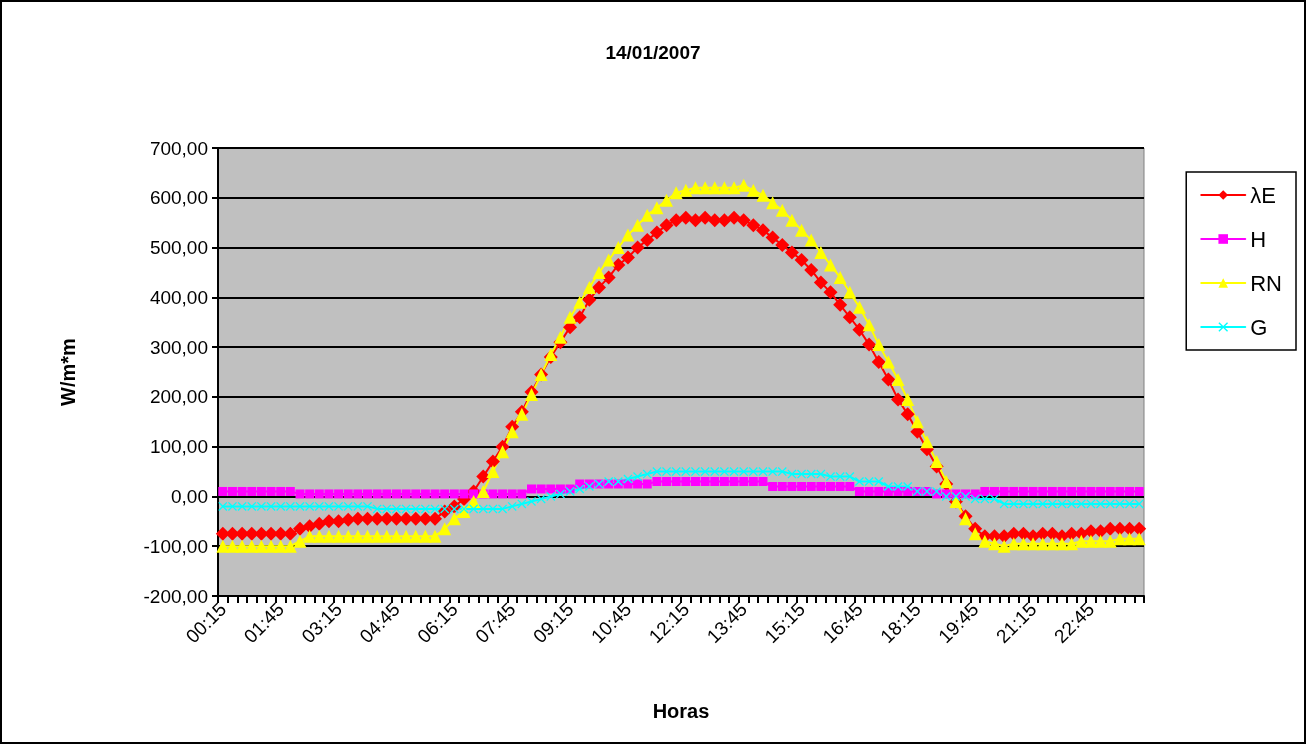 The width and height of the screenshot is (1306, 744). What do you see at coordinates (178, 198) in the screenshot?
I see `y-tick-label: 600,00` at bounding box center [178, 198].